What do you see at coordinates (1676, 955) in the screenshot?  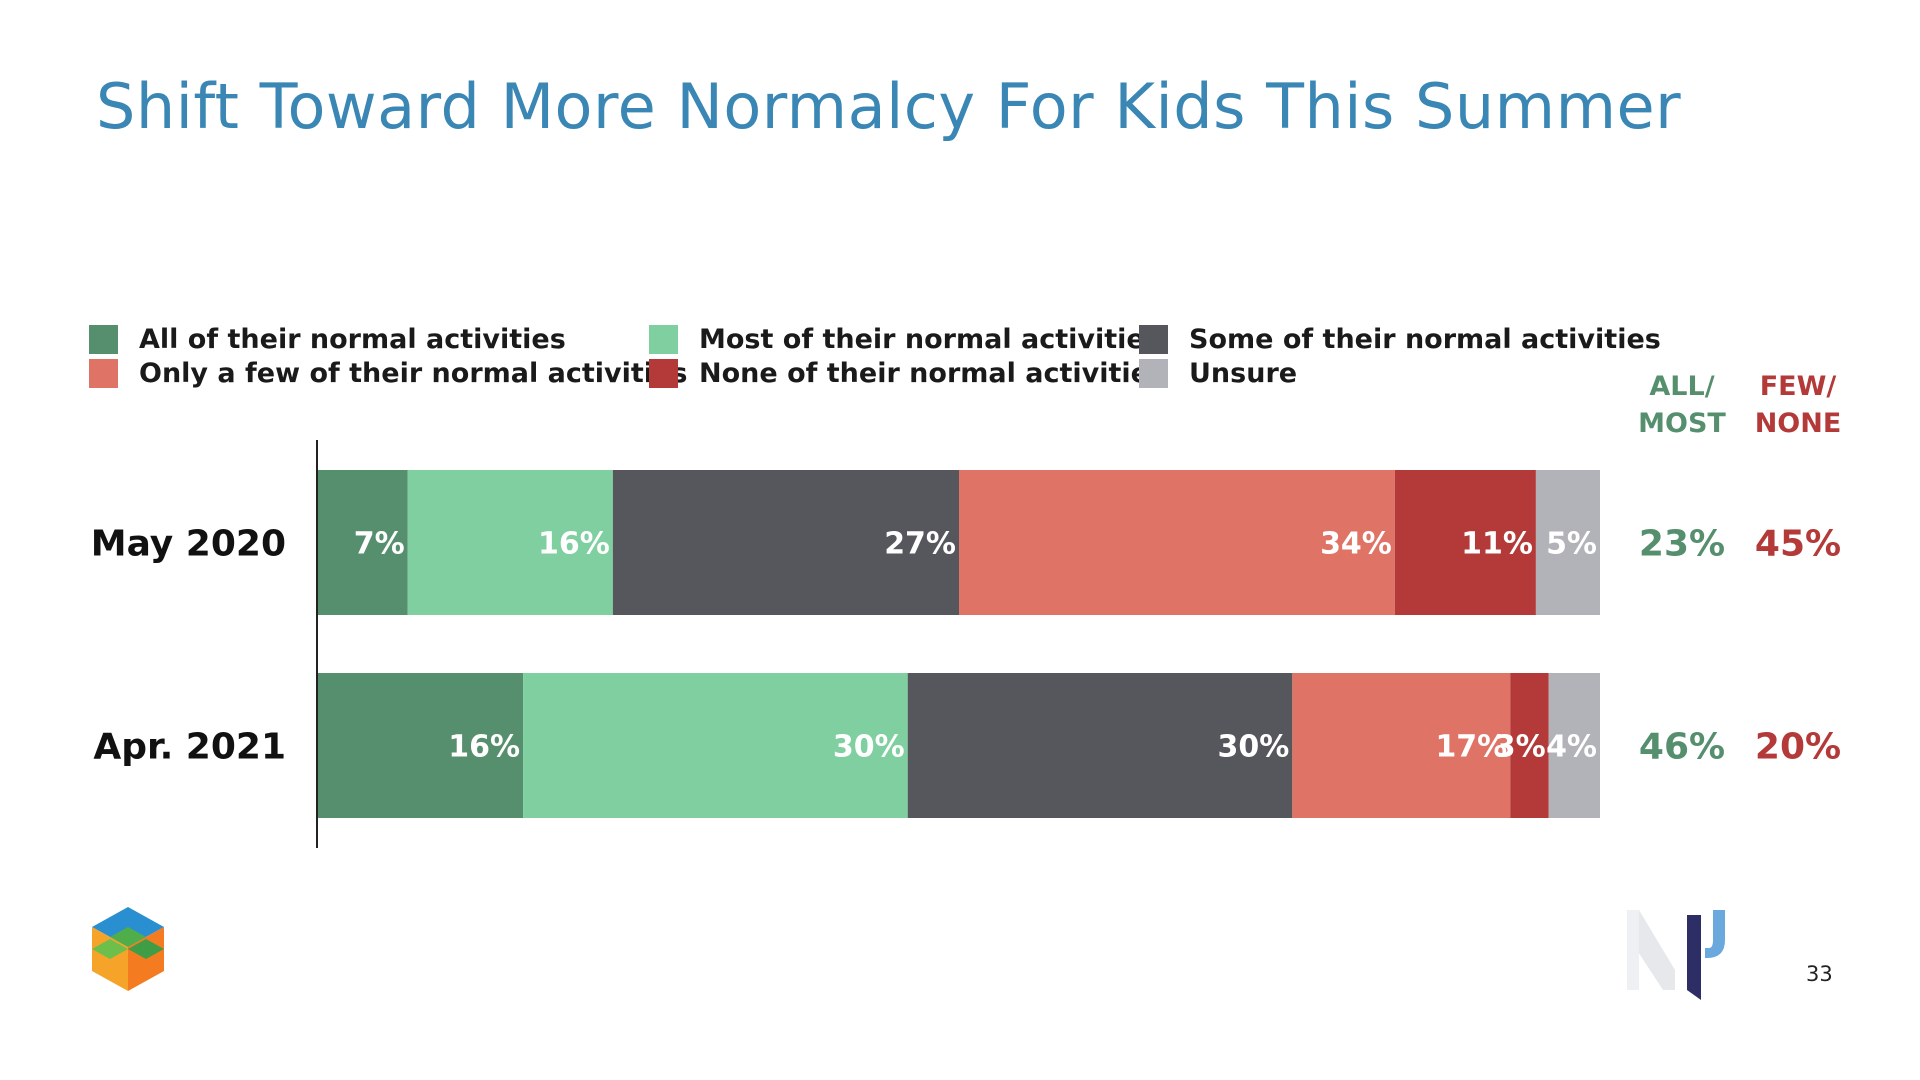 I see `np-logo-icon` at bounding box center [1676, 955].